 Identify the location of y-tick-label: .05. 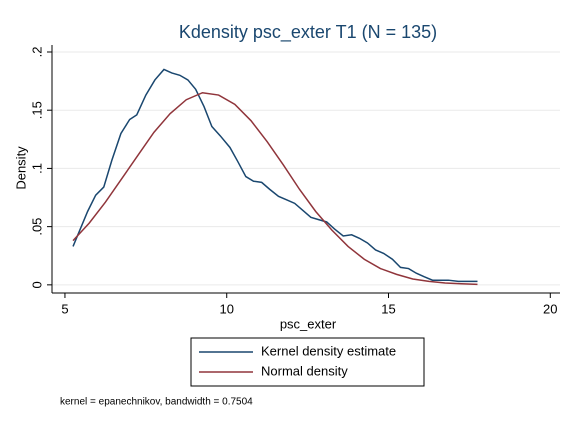
(36, 227).